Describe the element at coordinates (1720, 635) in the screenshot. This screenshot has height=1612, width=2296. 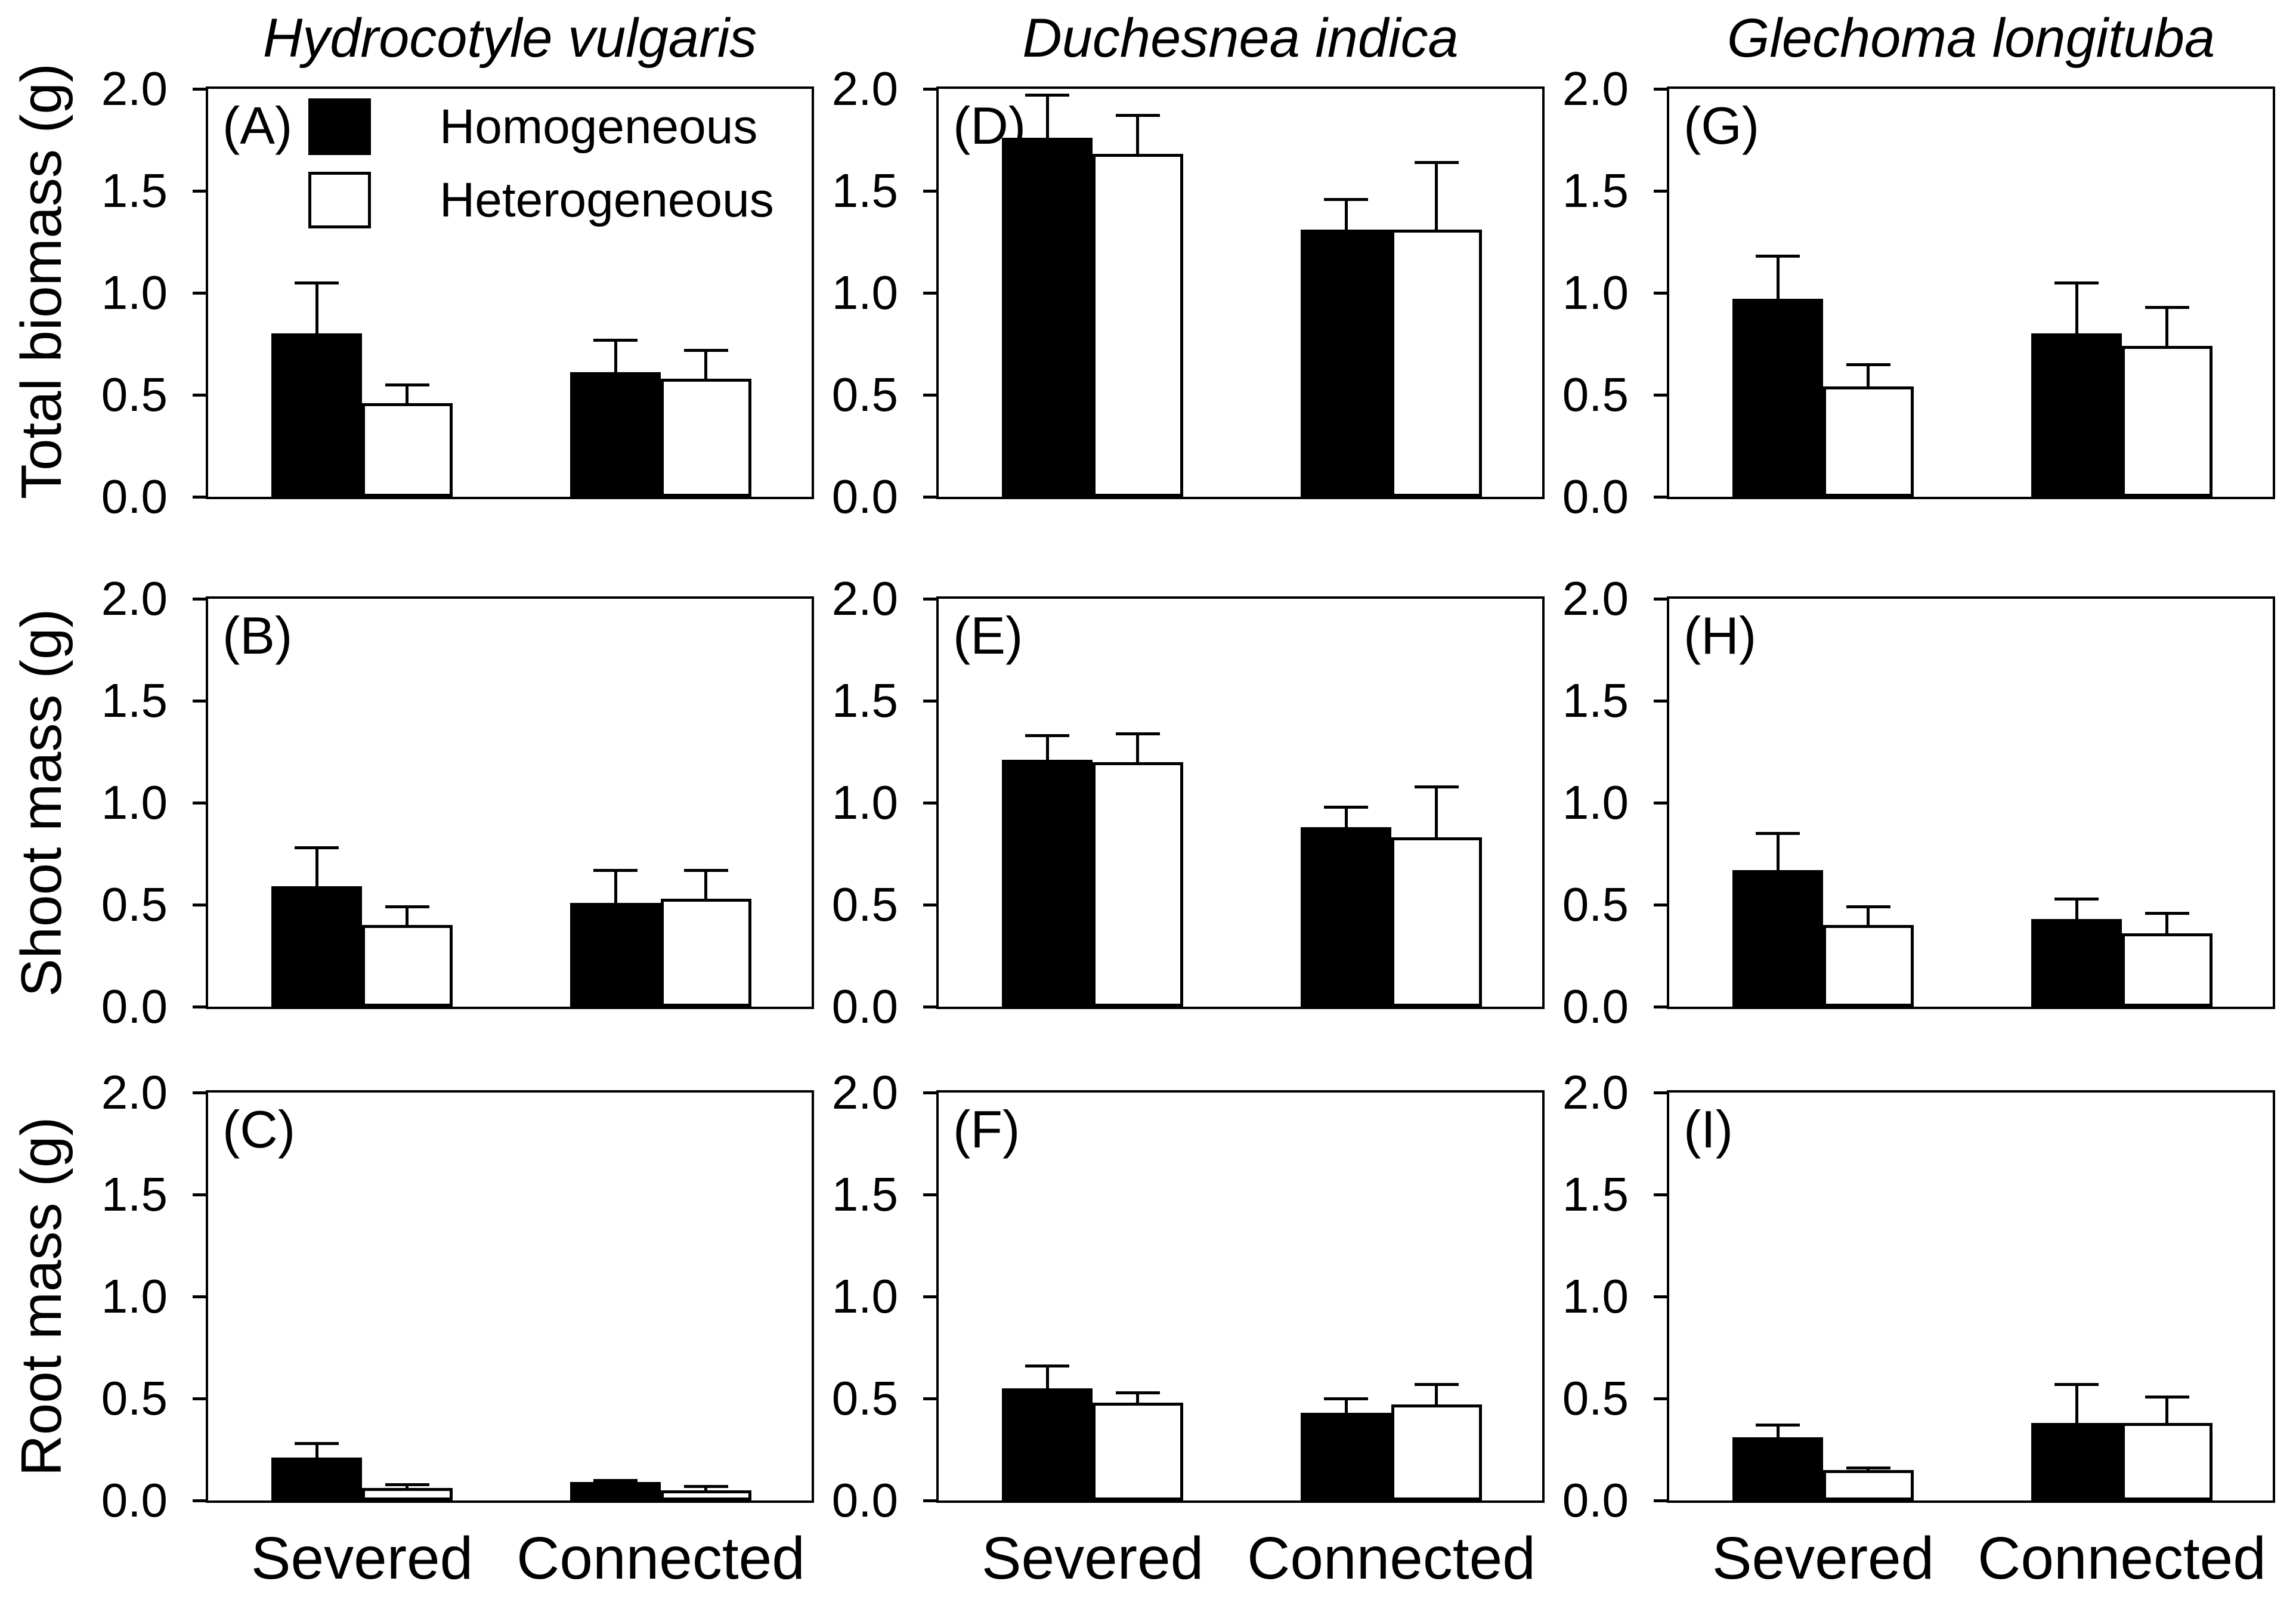
I see `panel-letter: (H)` at that location.